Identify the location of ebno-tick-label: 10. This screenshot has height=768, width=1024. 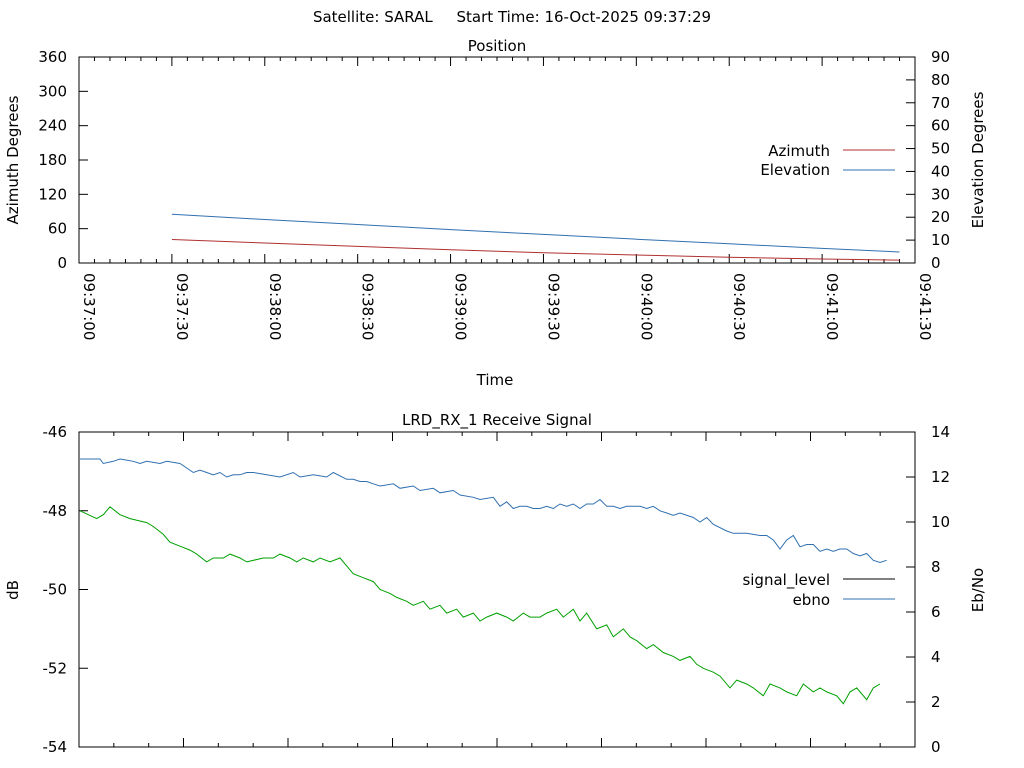
(940, 522).